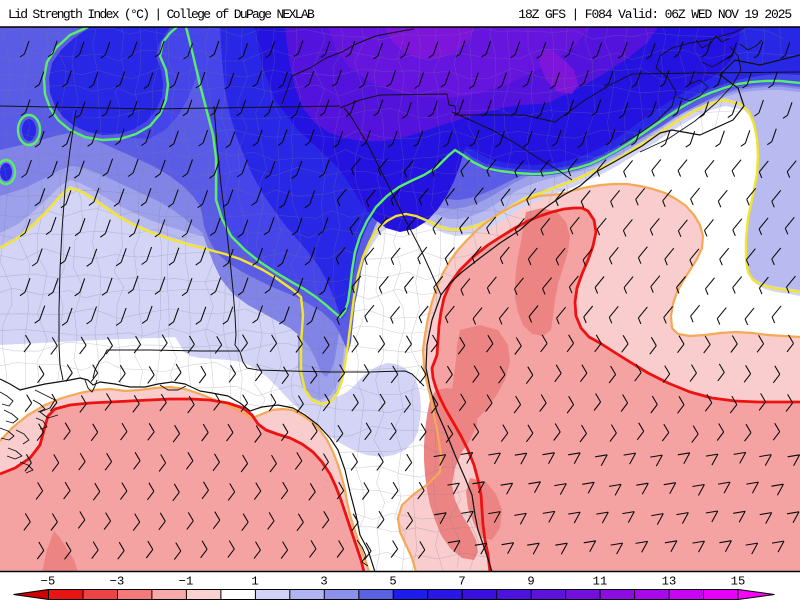 Image resolution: width=800 pixels, height=605 pixels. What do you see at coordinates (186, 582) in the screenshot?
I see `svg-text: −1` at bounding box center [186, 582].